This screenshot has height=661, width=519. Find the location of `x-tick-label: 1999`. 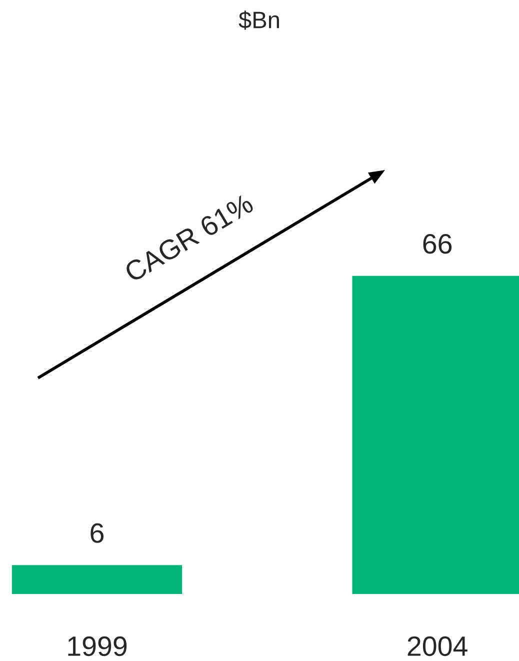

x-tick-label: 1999 is located at coordinates (97, 646).